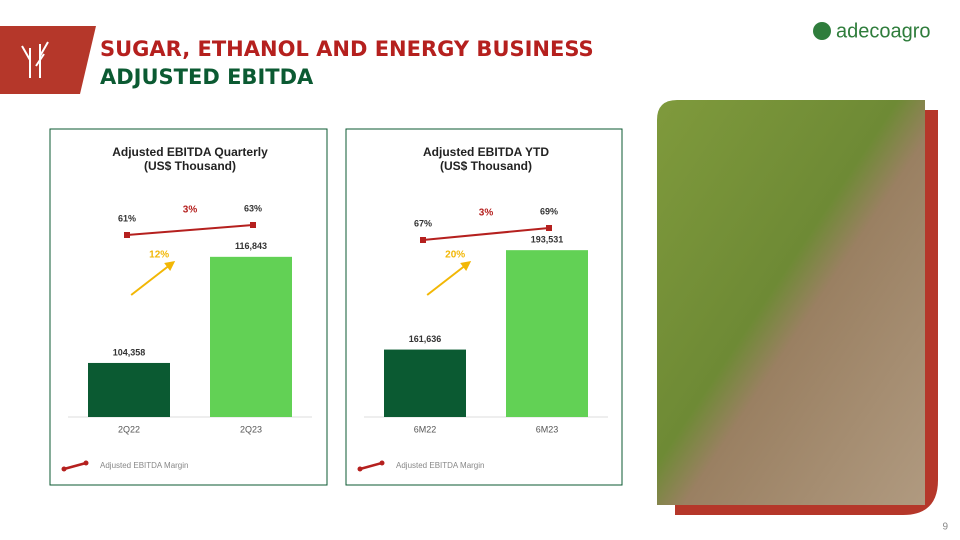 This screenshot has width=960, height=540. Describe the element at coordinates (129, 429) in the screenshot. I see `x-tick-label: 2Q22` at that location.